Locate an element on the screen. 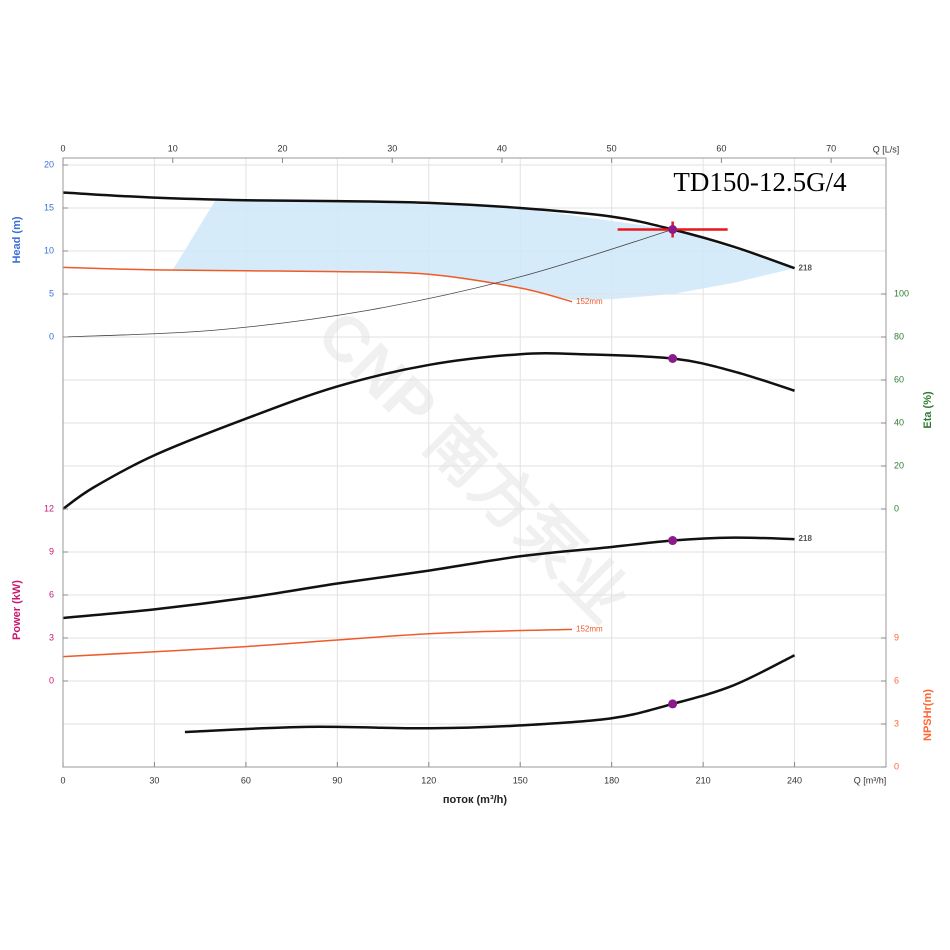 This screenshot has height=950, width=950. x2-tick-label: 20 is located at coordinates (282, 148).